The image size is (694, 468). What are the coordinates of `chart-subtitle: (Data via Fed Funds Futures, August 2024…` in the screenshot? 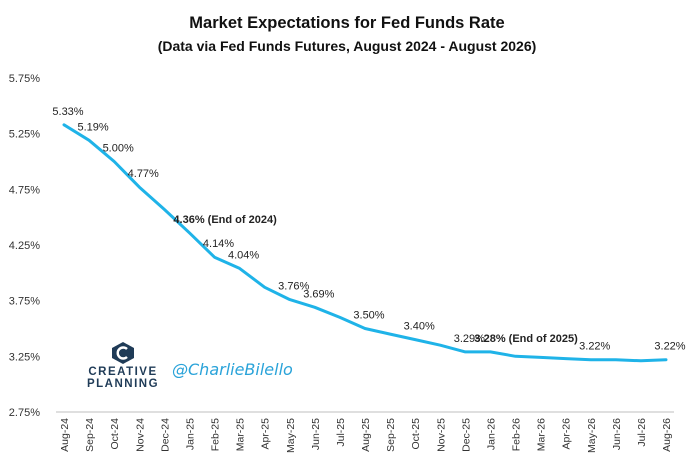 It's located at (347, 46).